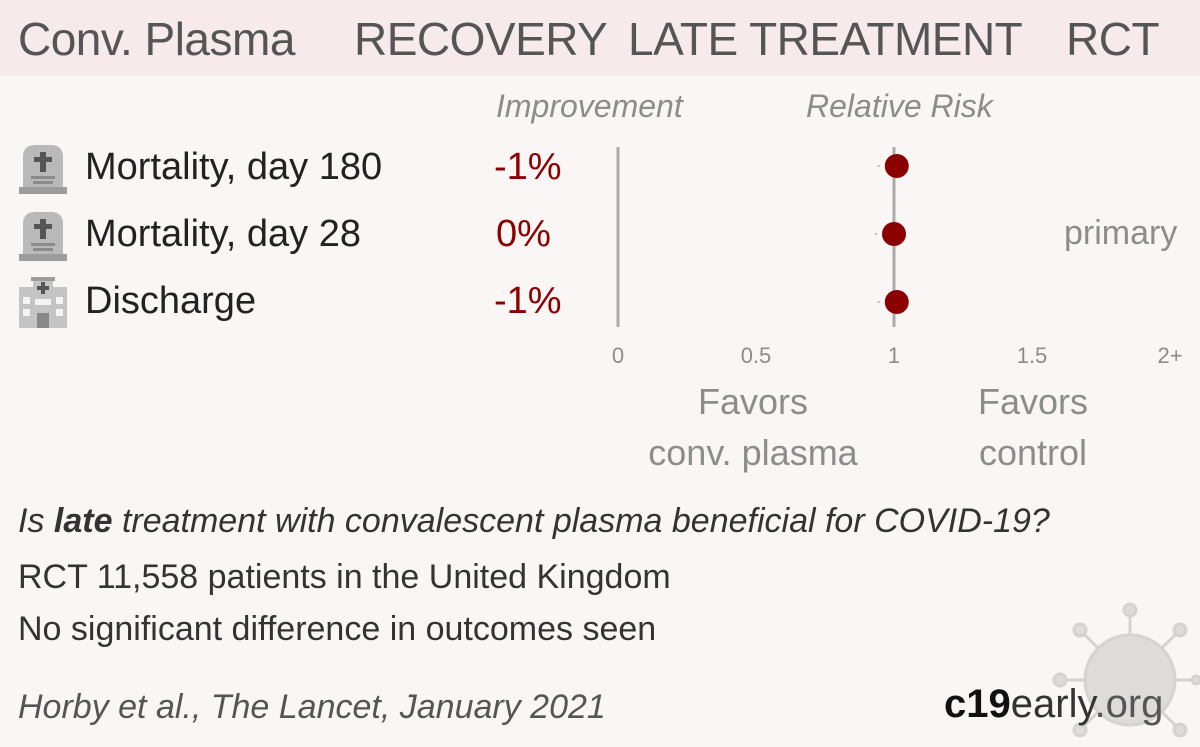  I want to click on brand-logo: c19early.org, so click(1053, 704).